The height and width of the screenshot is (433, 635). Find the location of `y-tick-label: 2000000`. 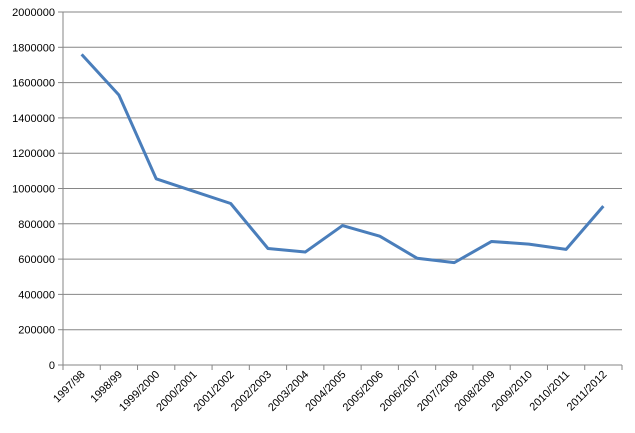

y-tick-label: 2000000 is located at coordinates (33, 13).